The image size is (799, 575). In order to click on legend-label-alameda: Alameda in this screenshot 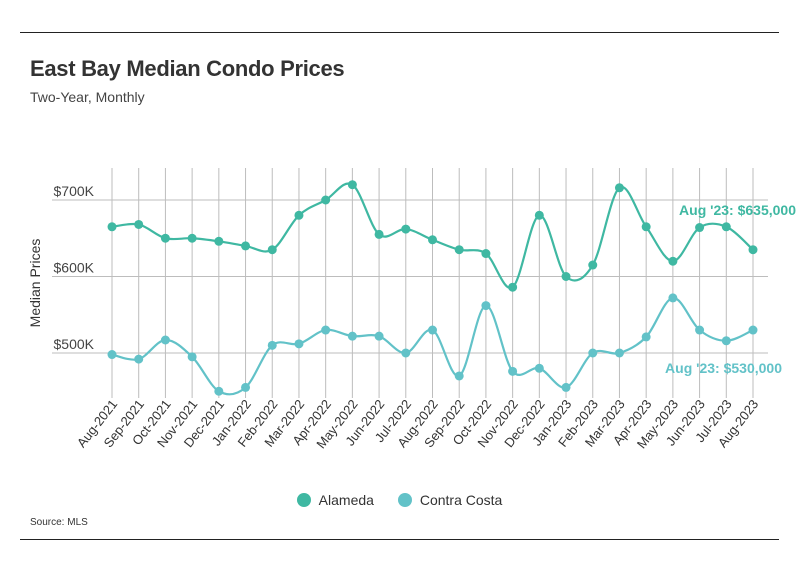, I will do `click(346, 500)`.